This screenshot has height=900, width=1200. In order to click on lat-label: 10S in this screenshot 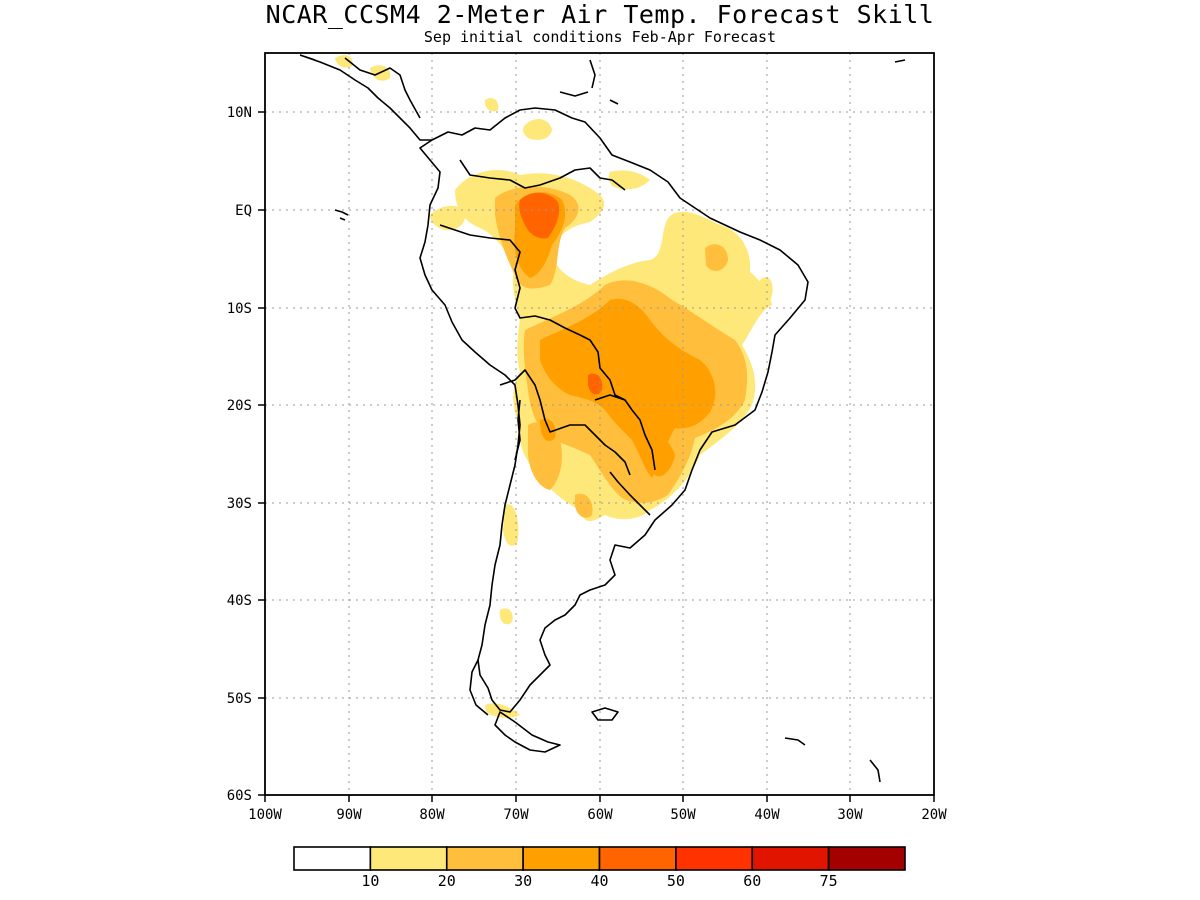, I will do `click(239, 309)`.